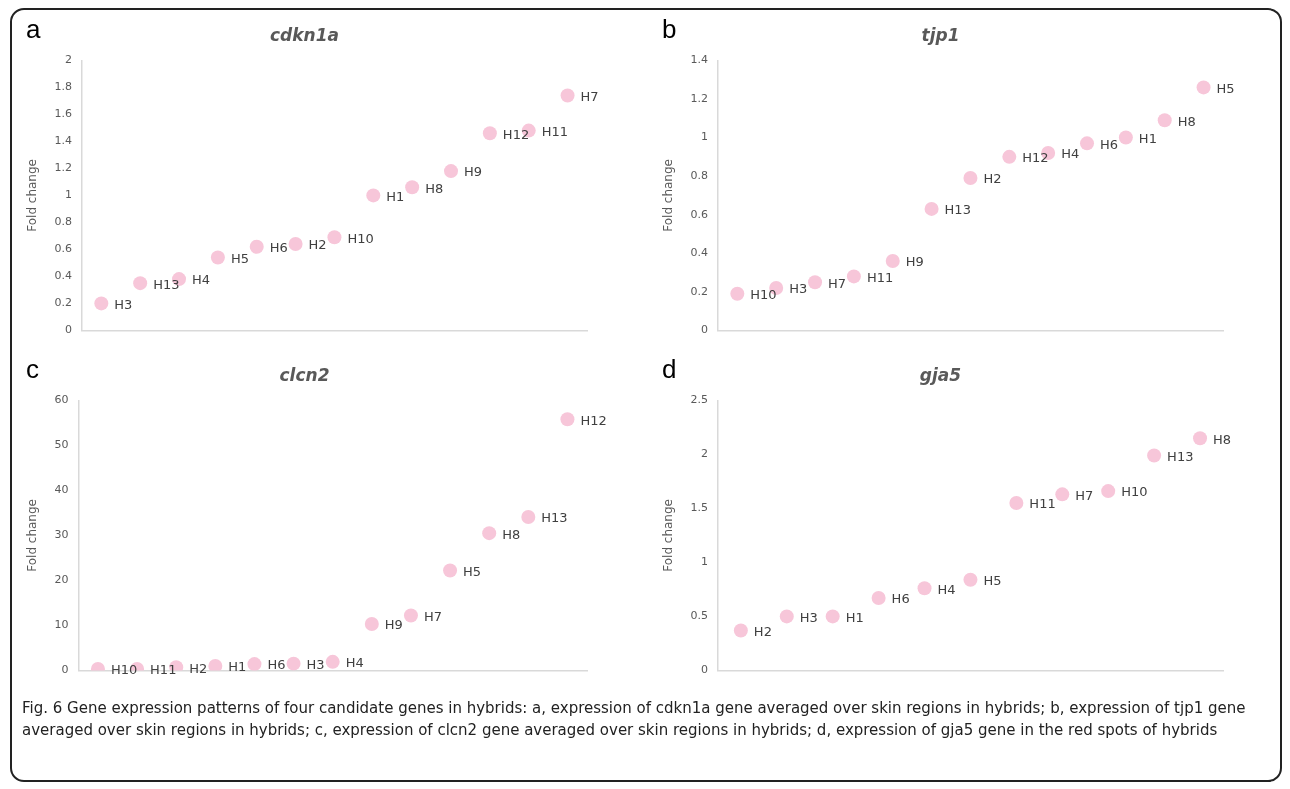  I want to click on data-label: H9, so click(473, 172).